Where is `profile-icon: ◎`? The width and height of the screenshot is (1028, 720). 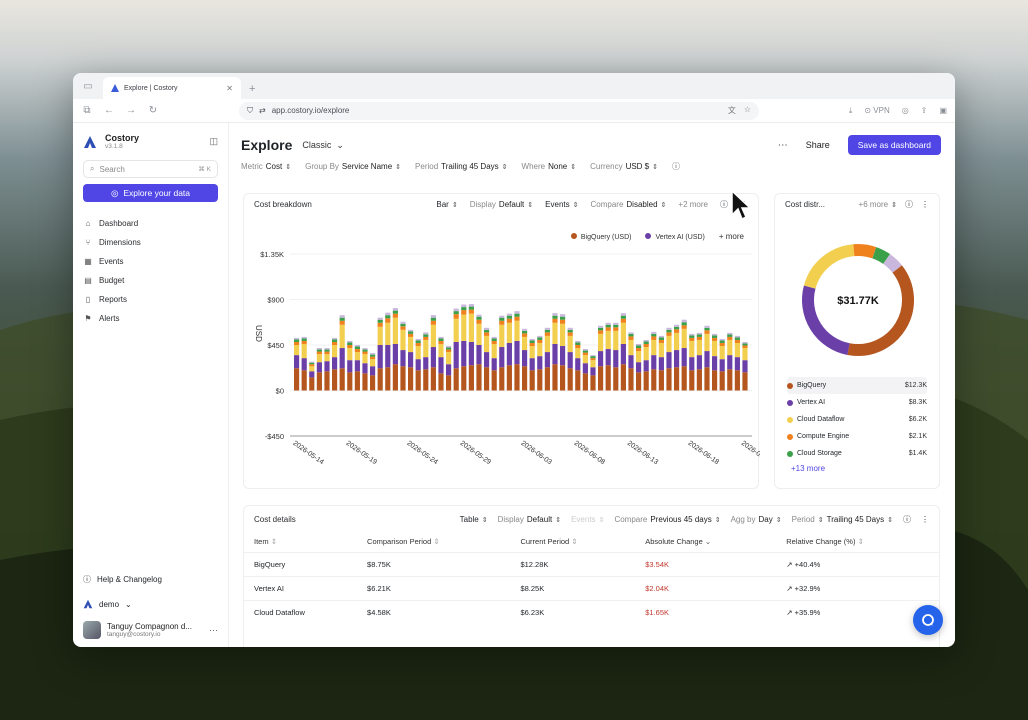 profile-icon: ◎ is located at coordinates (905, 110).